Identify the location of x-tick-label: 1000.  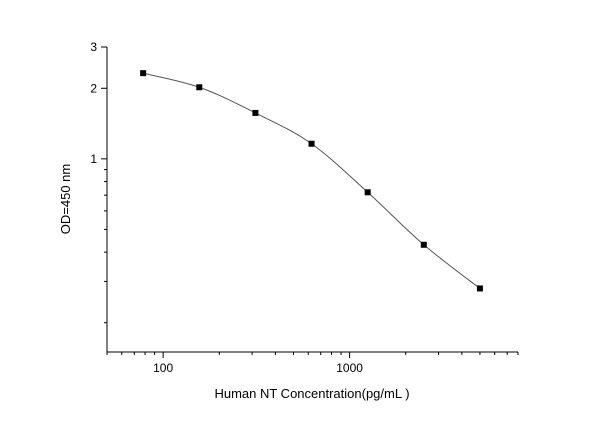
(349, 368).